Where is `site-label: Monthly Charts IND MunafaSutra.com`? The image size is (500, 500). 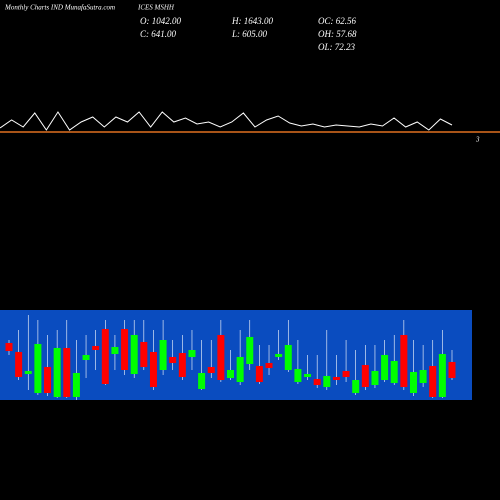
site-label: Monthly Charts IND MunafaSutra.com is located at coordinates (59, 8).